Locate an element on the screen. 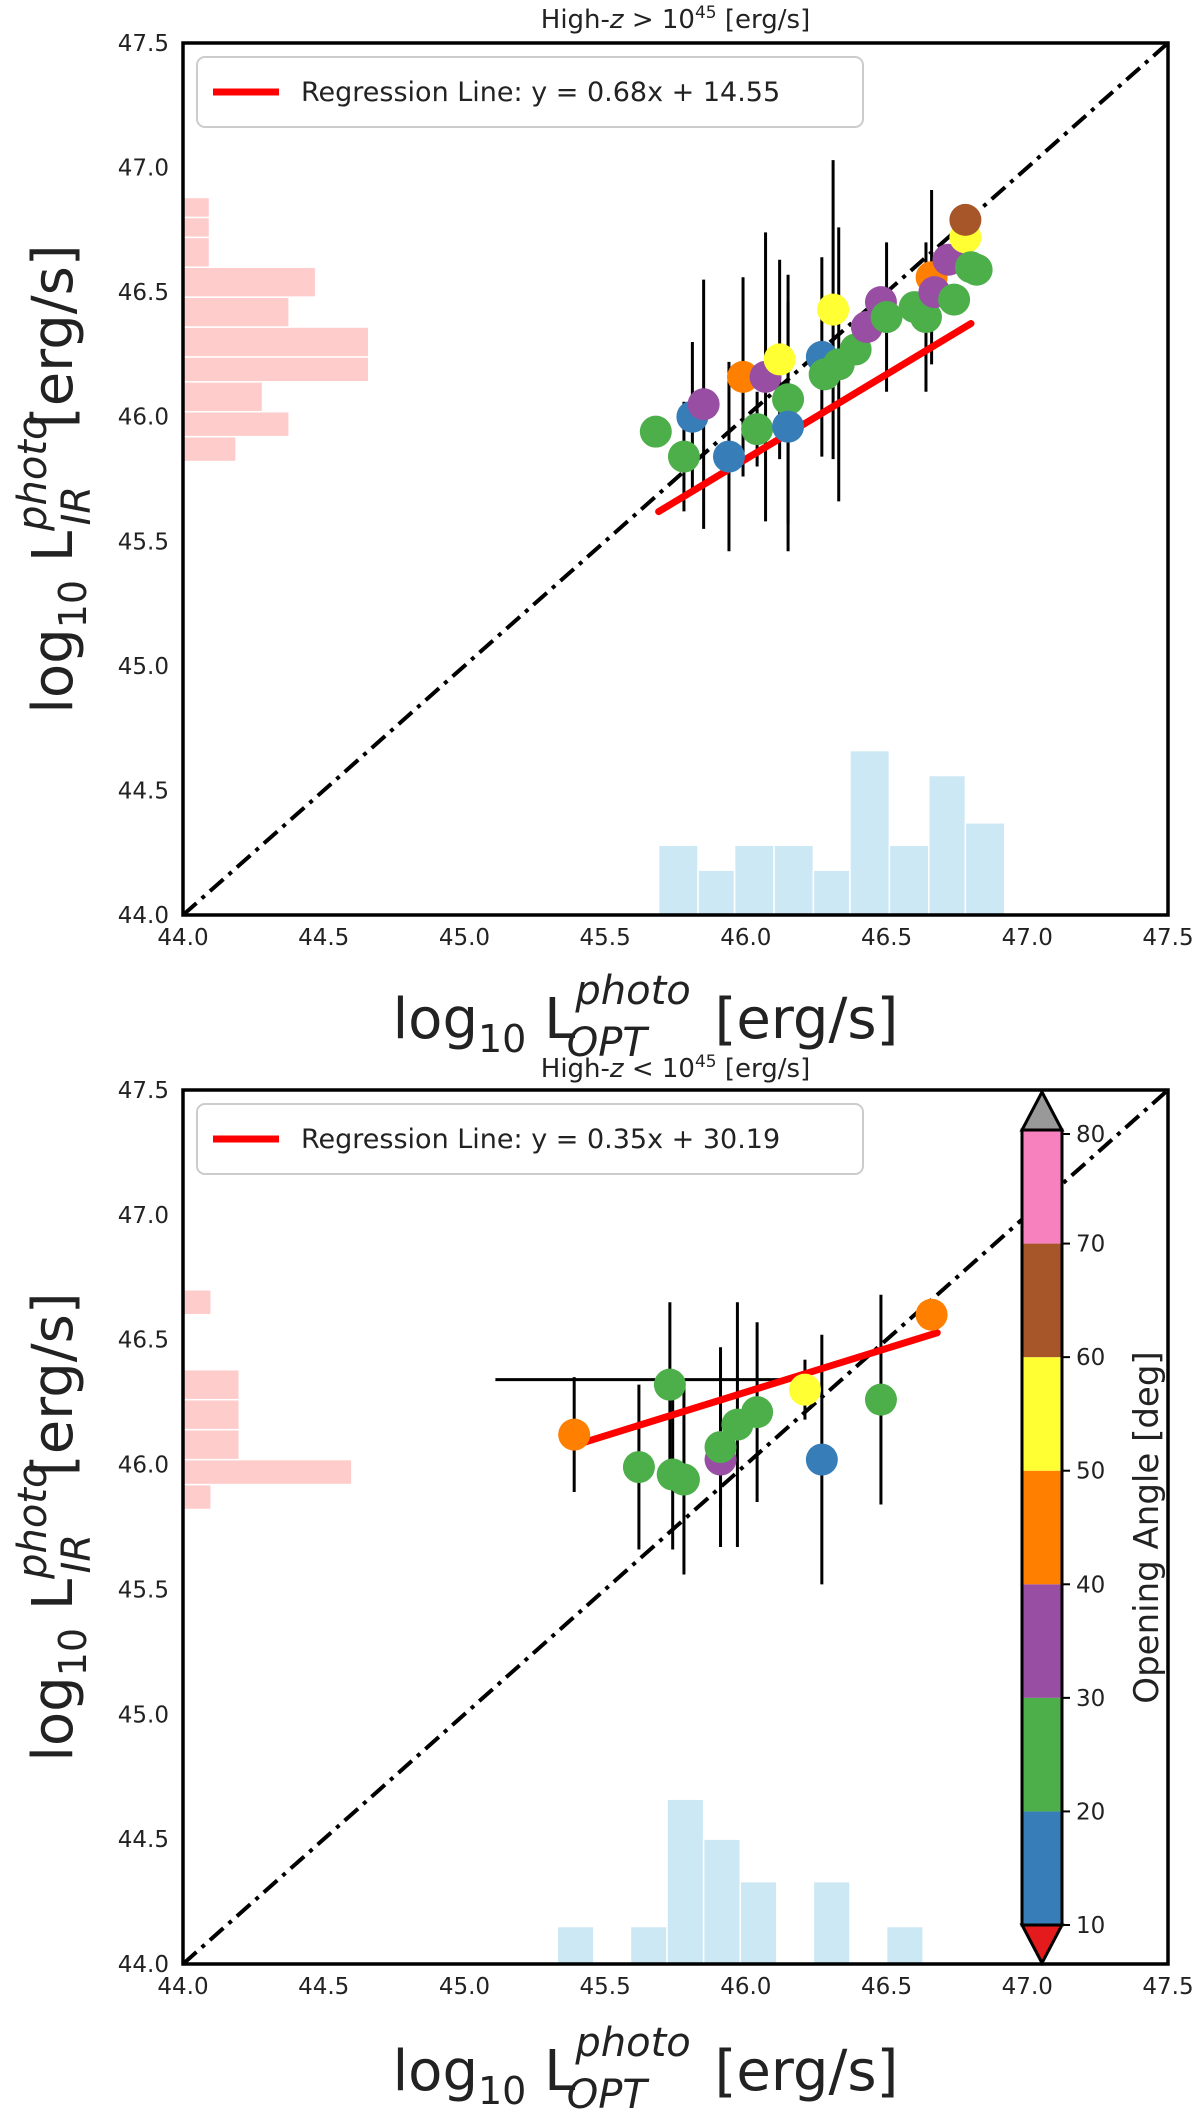 This screenshot has width=1200, height=2112. y-tick-label: 45.0 is located at coordinates (143, 1715).